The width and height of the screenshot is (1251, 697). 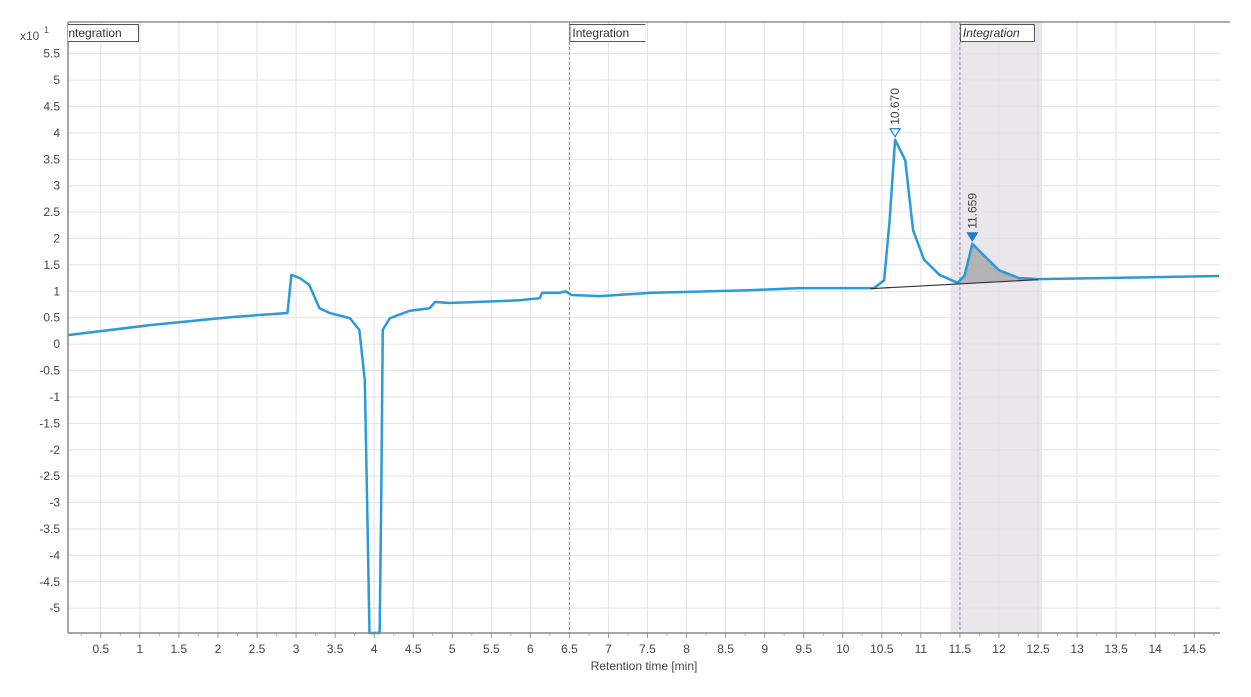 I want to click on x-tick-label: 6.5, so click(x=569, y=649).